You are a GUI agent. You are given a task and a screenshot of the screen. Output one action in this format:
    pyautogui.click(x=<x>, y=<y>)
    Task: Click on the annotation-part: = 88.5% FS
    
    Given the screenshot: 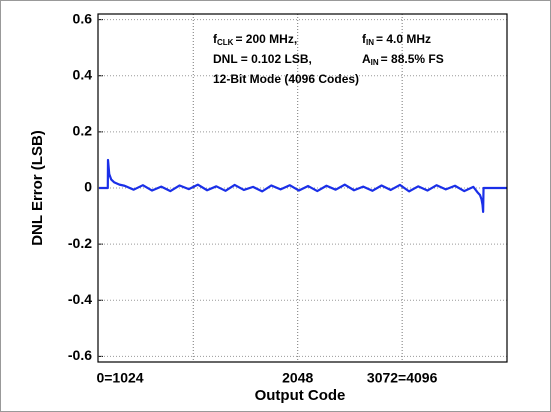 What is the action you would take?
    pyautogui.click(x=412, y=59)
    